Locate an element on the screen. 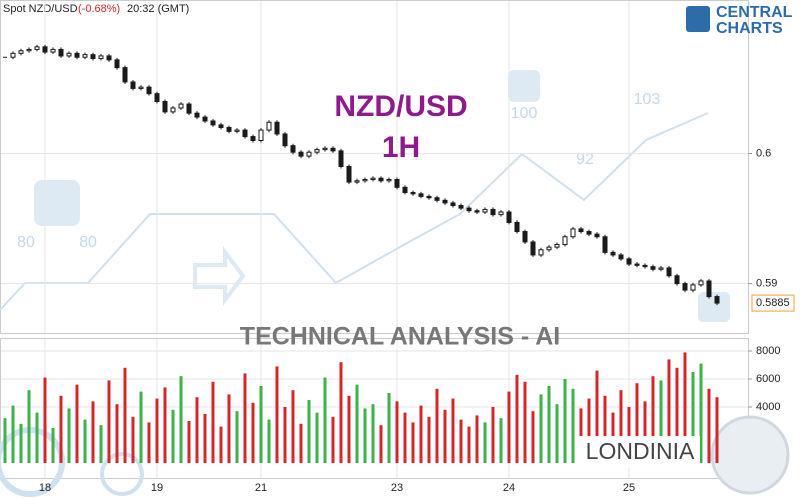 The width and height of the screenshot is (800, 500). watermark-score: 80 is located at coordinates (88, 242).